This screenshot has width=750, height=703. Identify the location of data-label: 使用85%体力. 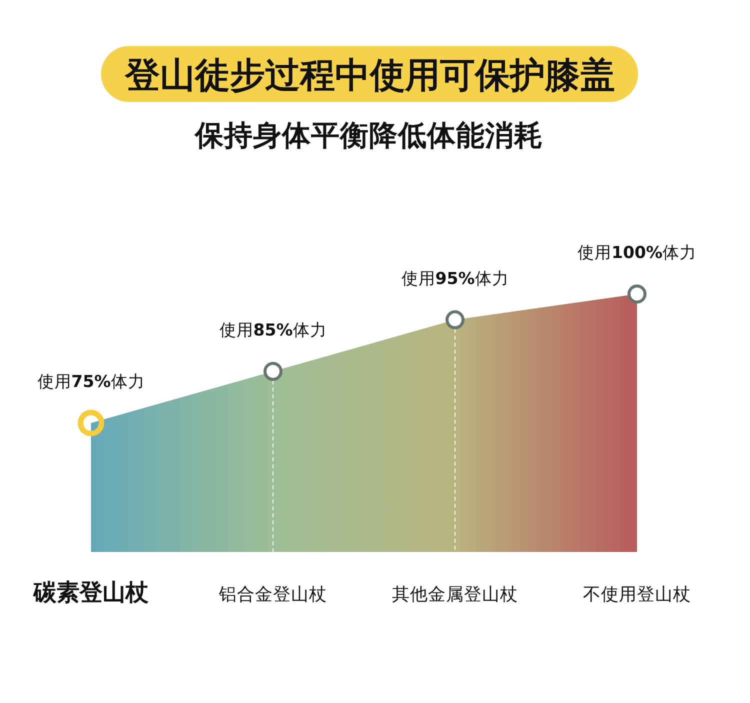
(273, 330).